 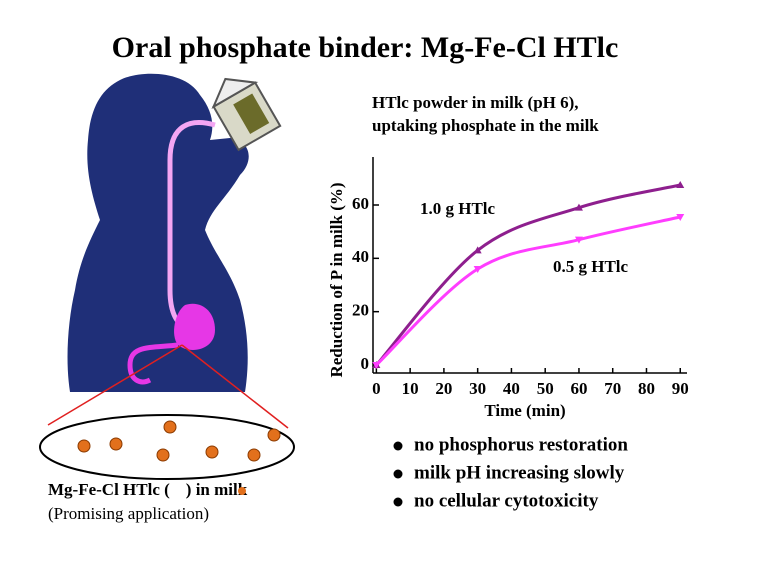 I want to click on x-tick-label: 40, so click(x=511, y=388).